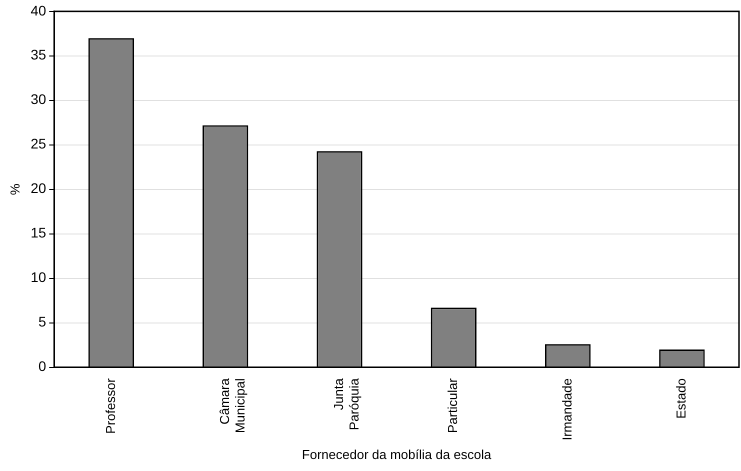  What do you see at coordinates (42, 366) in the screenshot?
I see `y-tick-label: 0` at bounding box center [42, 366].